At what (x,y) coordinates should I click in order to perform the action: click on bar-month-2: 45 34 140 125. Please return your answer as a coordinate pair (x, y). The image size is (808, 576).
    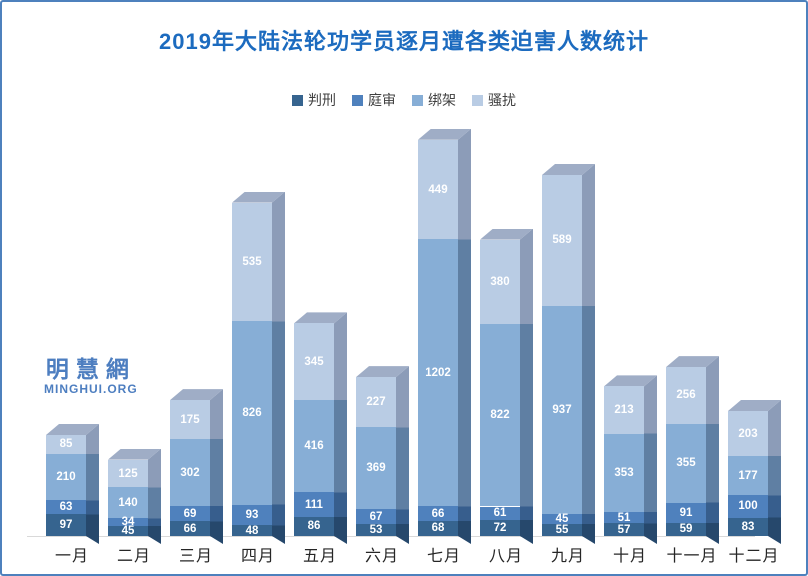
    Looking at the image, I should click on (134, 496).